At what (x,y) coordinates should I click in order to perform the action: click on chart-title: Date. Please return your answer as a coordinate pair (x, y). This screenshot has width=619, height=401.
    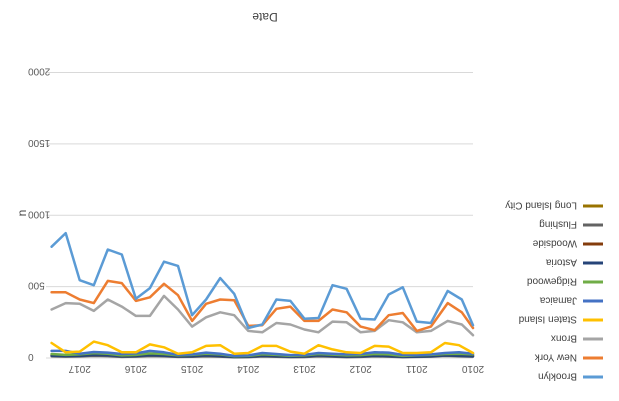
    Looking at the image, I should click on (265, 17).